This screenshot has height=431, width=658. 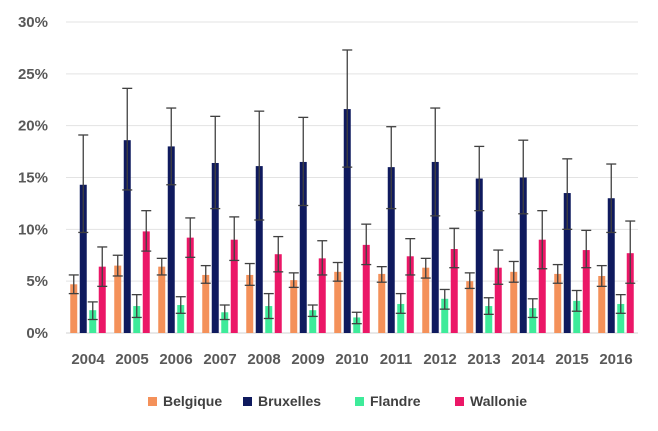 What do you see at coordinates (278, 254) in the screenshot?
I see `error-bar-wallonie-2008` at bounding box center [278, 254].